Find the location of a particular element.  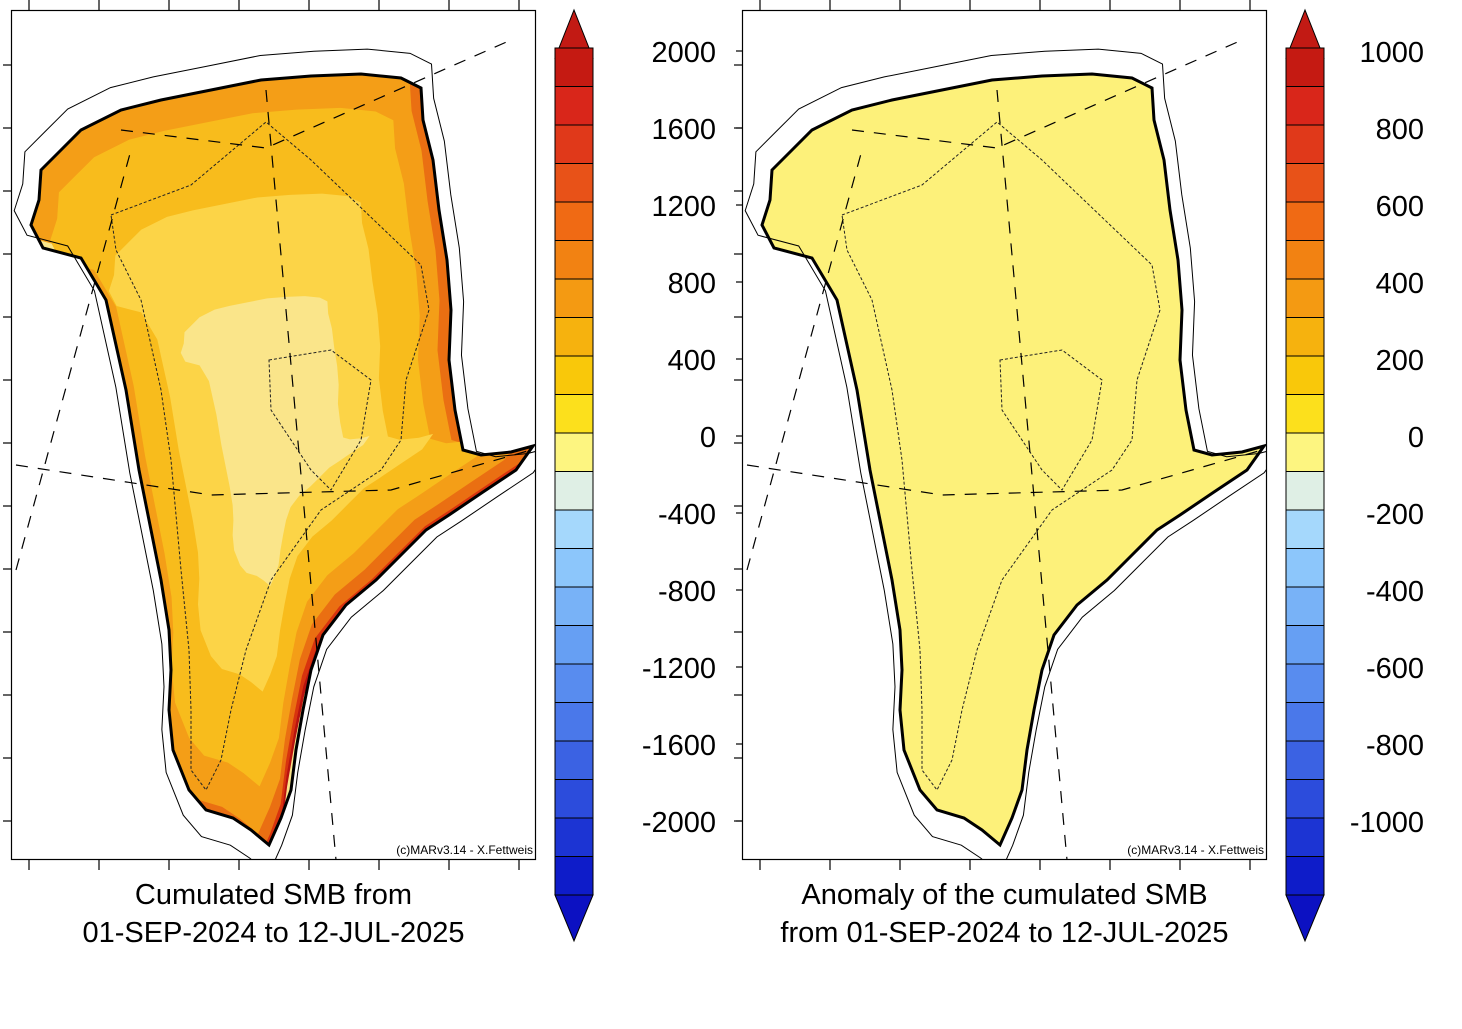

right-caption-line-1: Anomaly of the cumulated SMB is located at coordinates (1004, 895).